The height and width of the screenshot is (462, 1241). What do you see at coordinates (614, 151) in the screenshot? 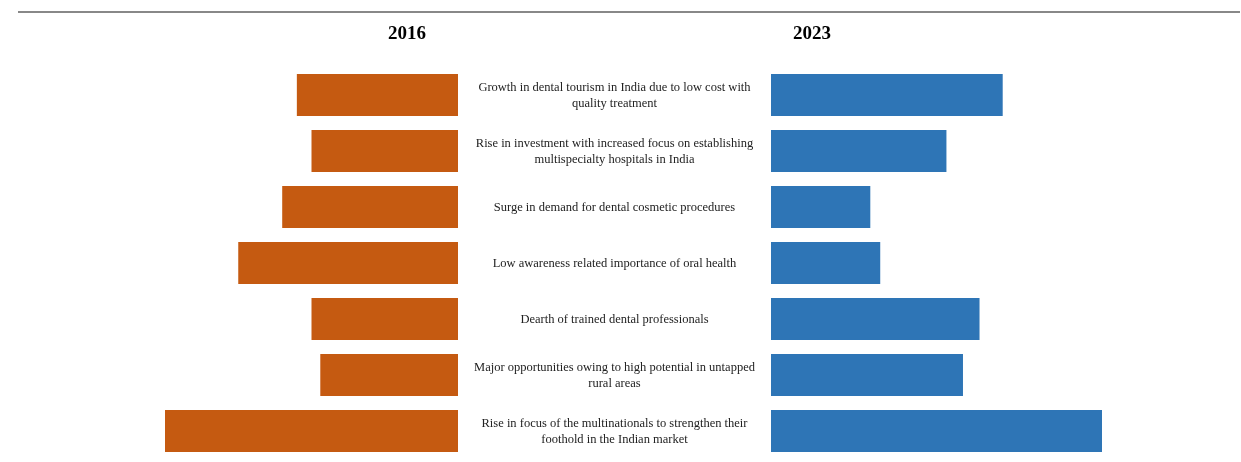
I see `y-tick-label: Rise in investment with increased focus on establishing multispecialty hospitals in India` at bounding box center [614, 151].